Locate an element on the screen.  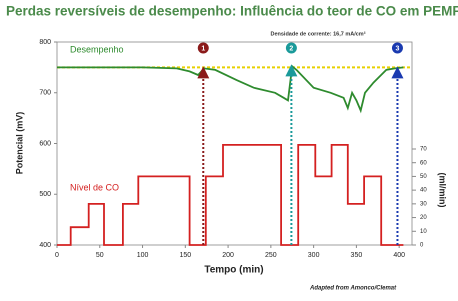
series-line is located at coordinates (230, 89).